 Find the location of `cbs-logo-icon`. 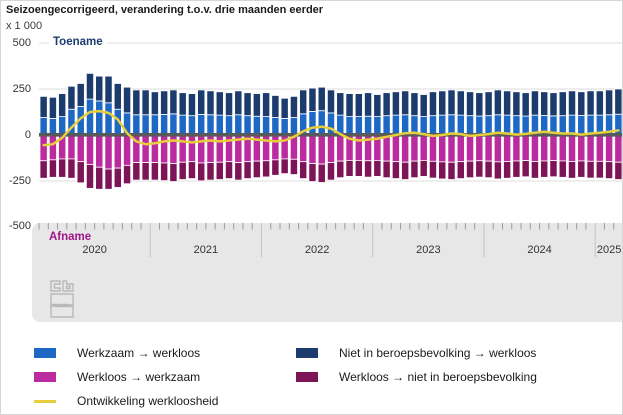

cbs-logo-icon is located at coordinates (62, 299).